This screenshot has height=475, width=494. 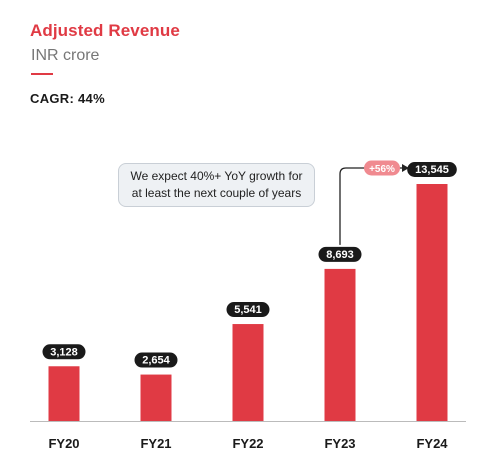 I want to click on cagr-label: CAGR: 44%, so click(x=67, y=98).